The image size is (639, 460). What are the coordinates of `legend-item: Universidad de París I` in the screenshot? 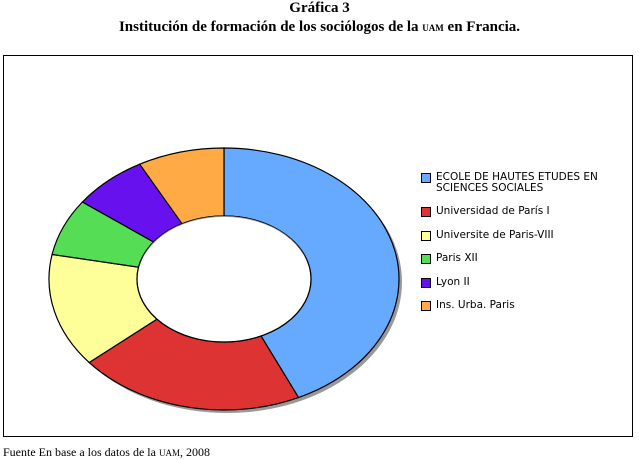 It's located at (526, 211).